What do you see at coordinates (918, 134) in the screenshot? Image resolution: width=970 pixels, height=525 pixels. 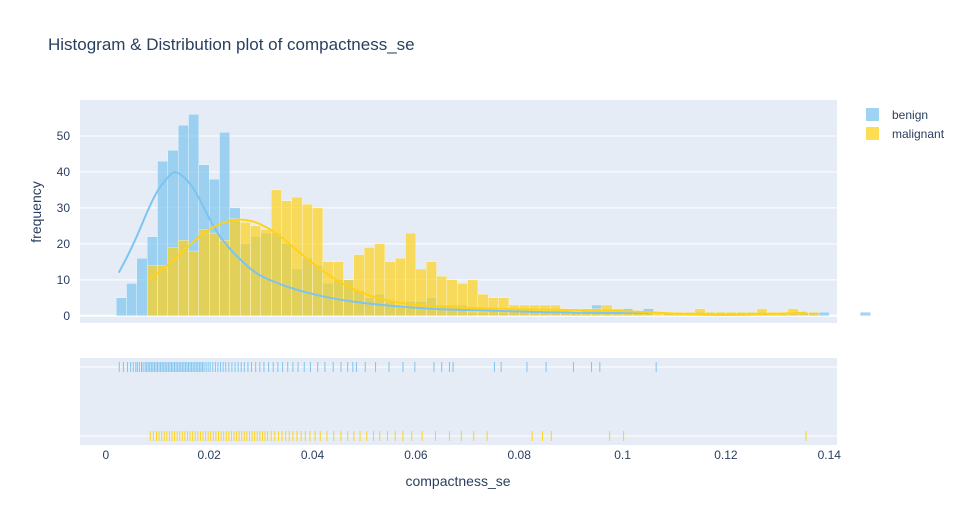 I see `legend-label-malignant: malignant` at bounding box center [918, 134].